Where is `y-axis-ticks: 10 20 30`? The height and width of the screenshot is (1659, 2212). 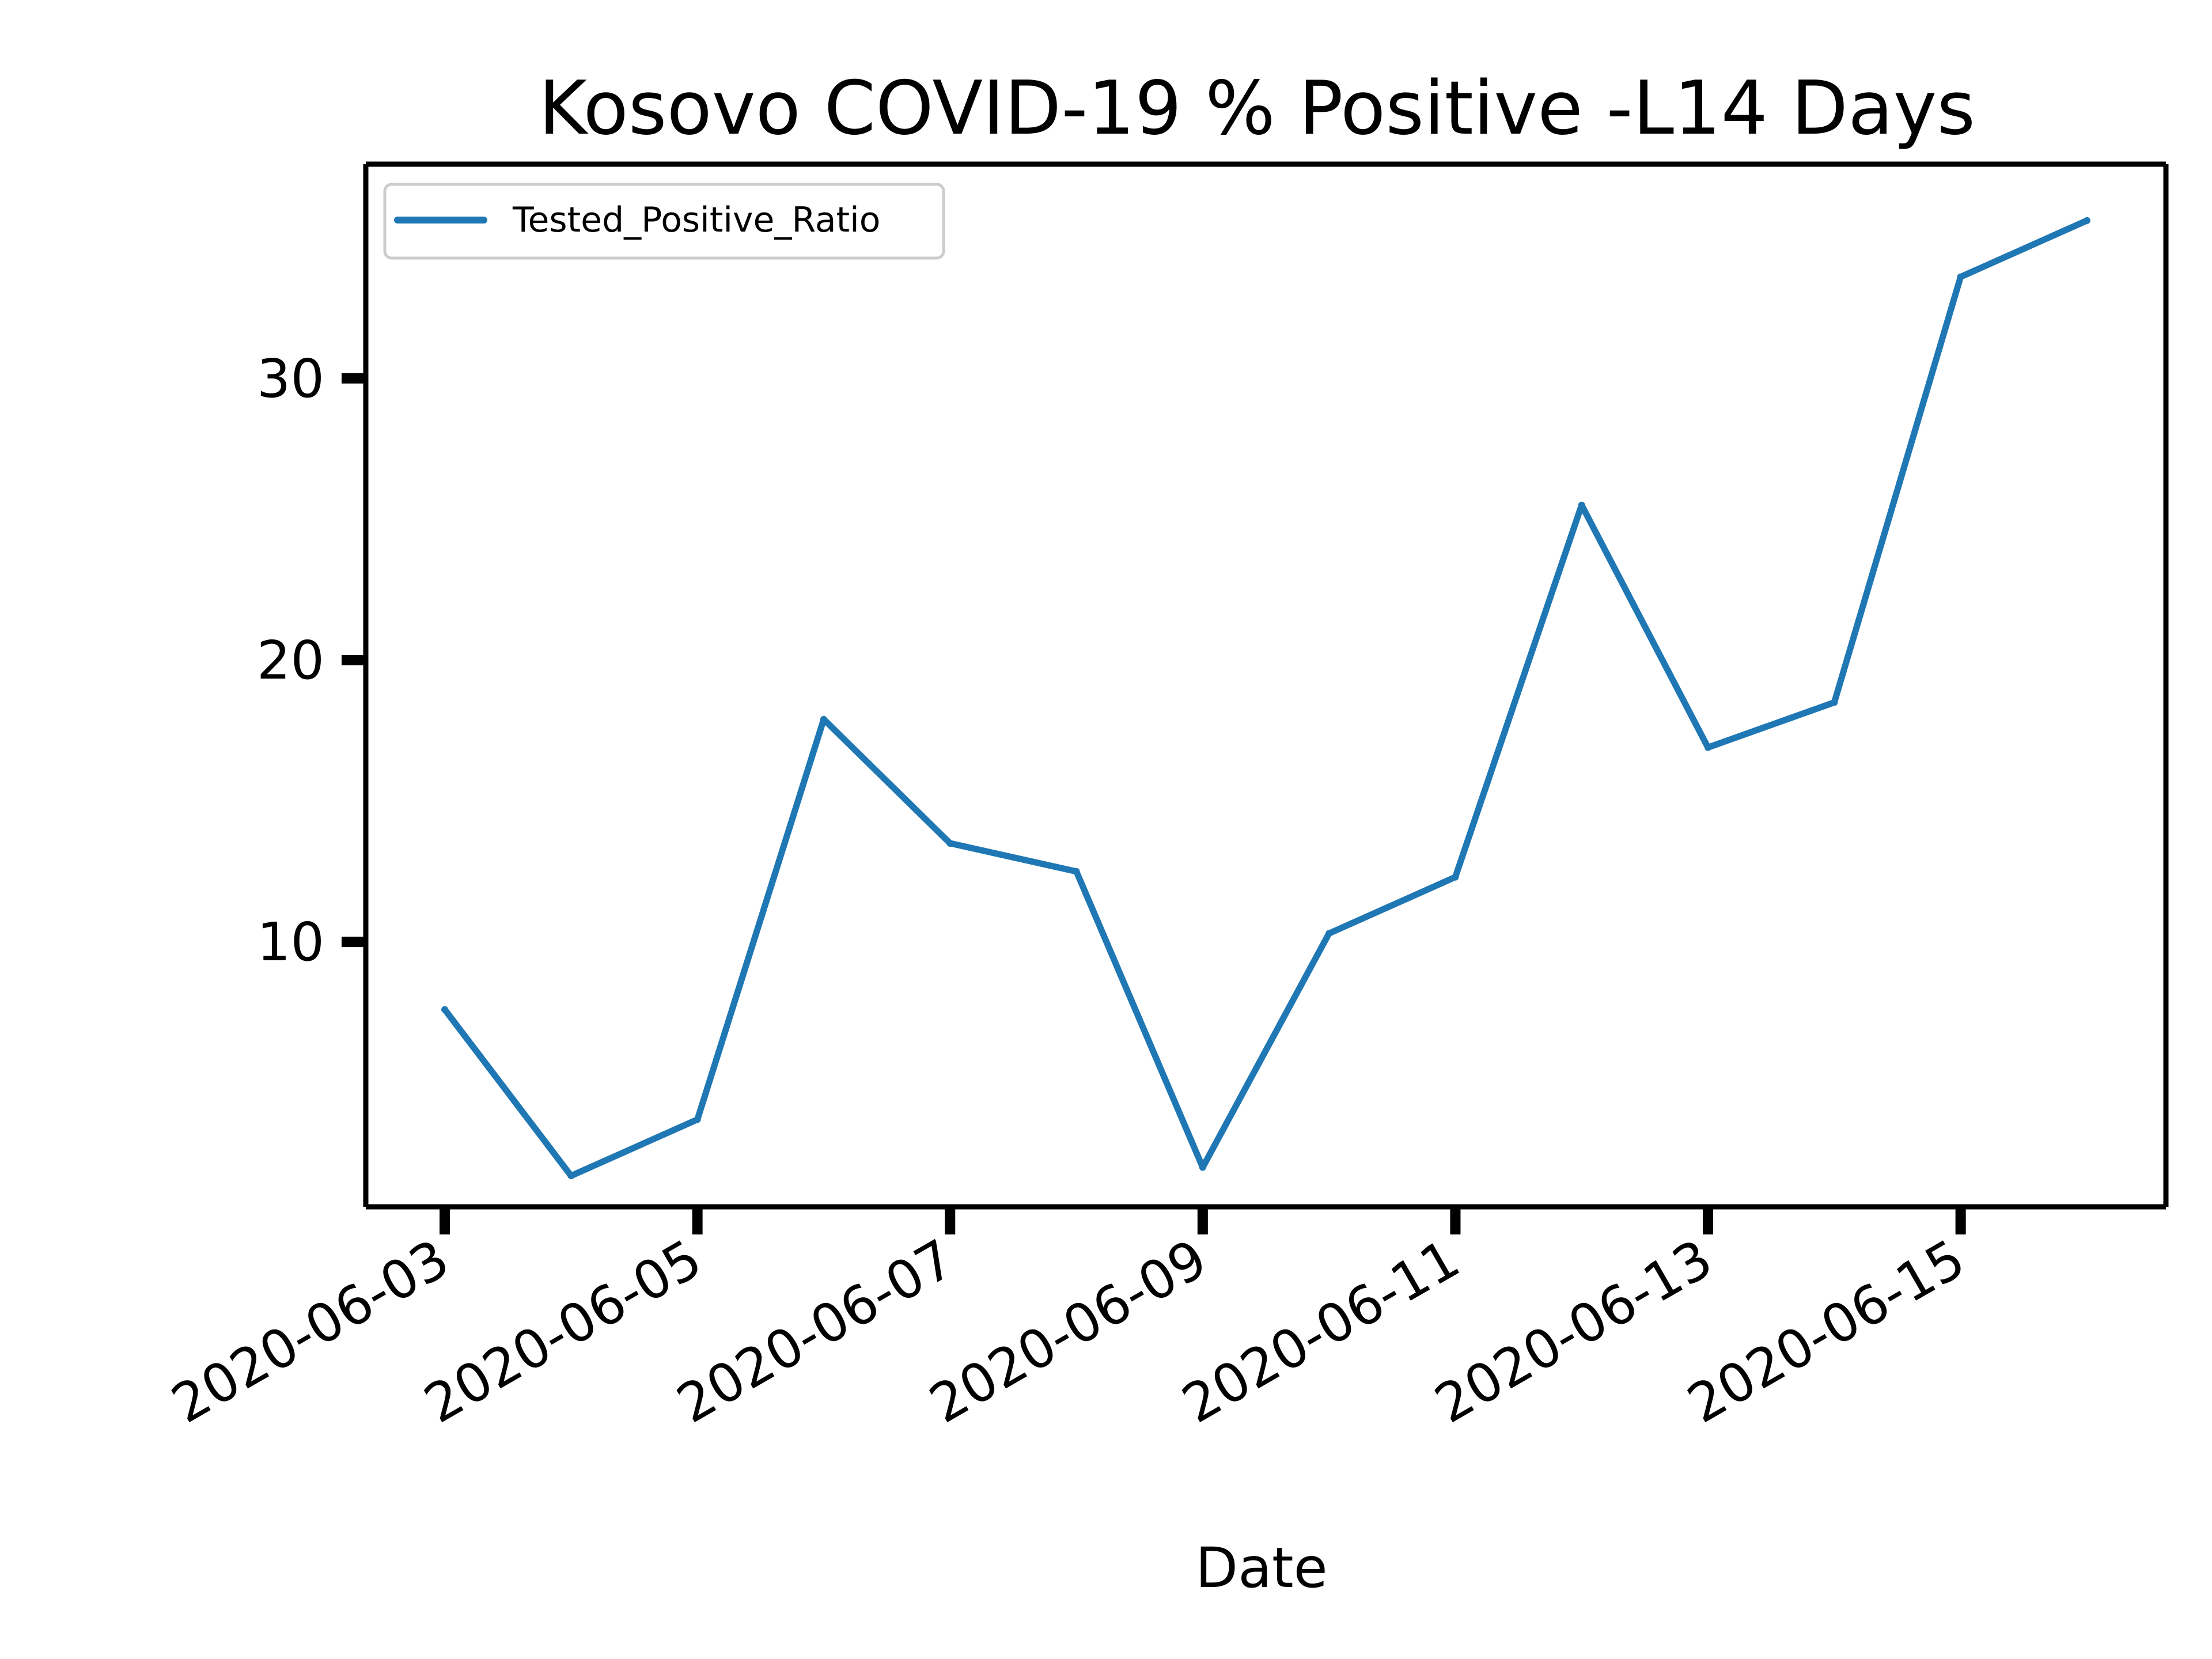
y-axis-ticks: 10 20 30 is located at coordinates (311, 660).